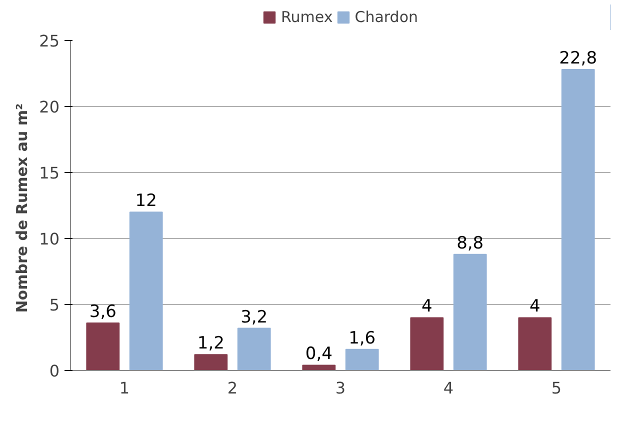  Describe the element at coordinates (22, 208) in the screenshot. I see `y-axis-title: Nombre de Rumex au m²` at that location.